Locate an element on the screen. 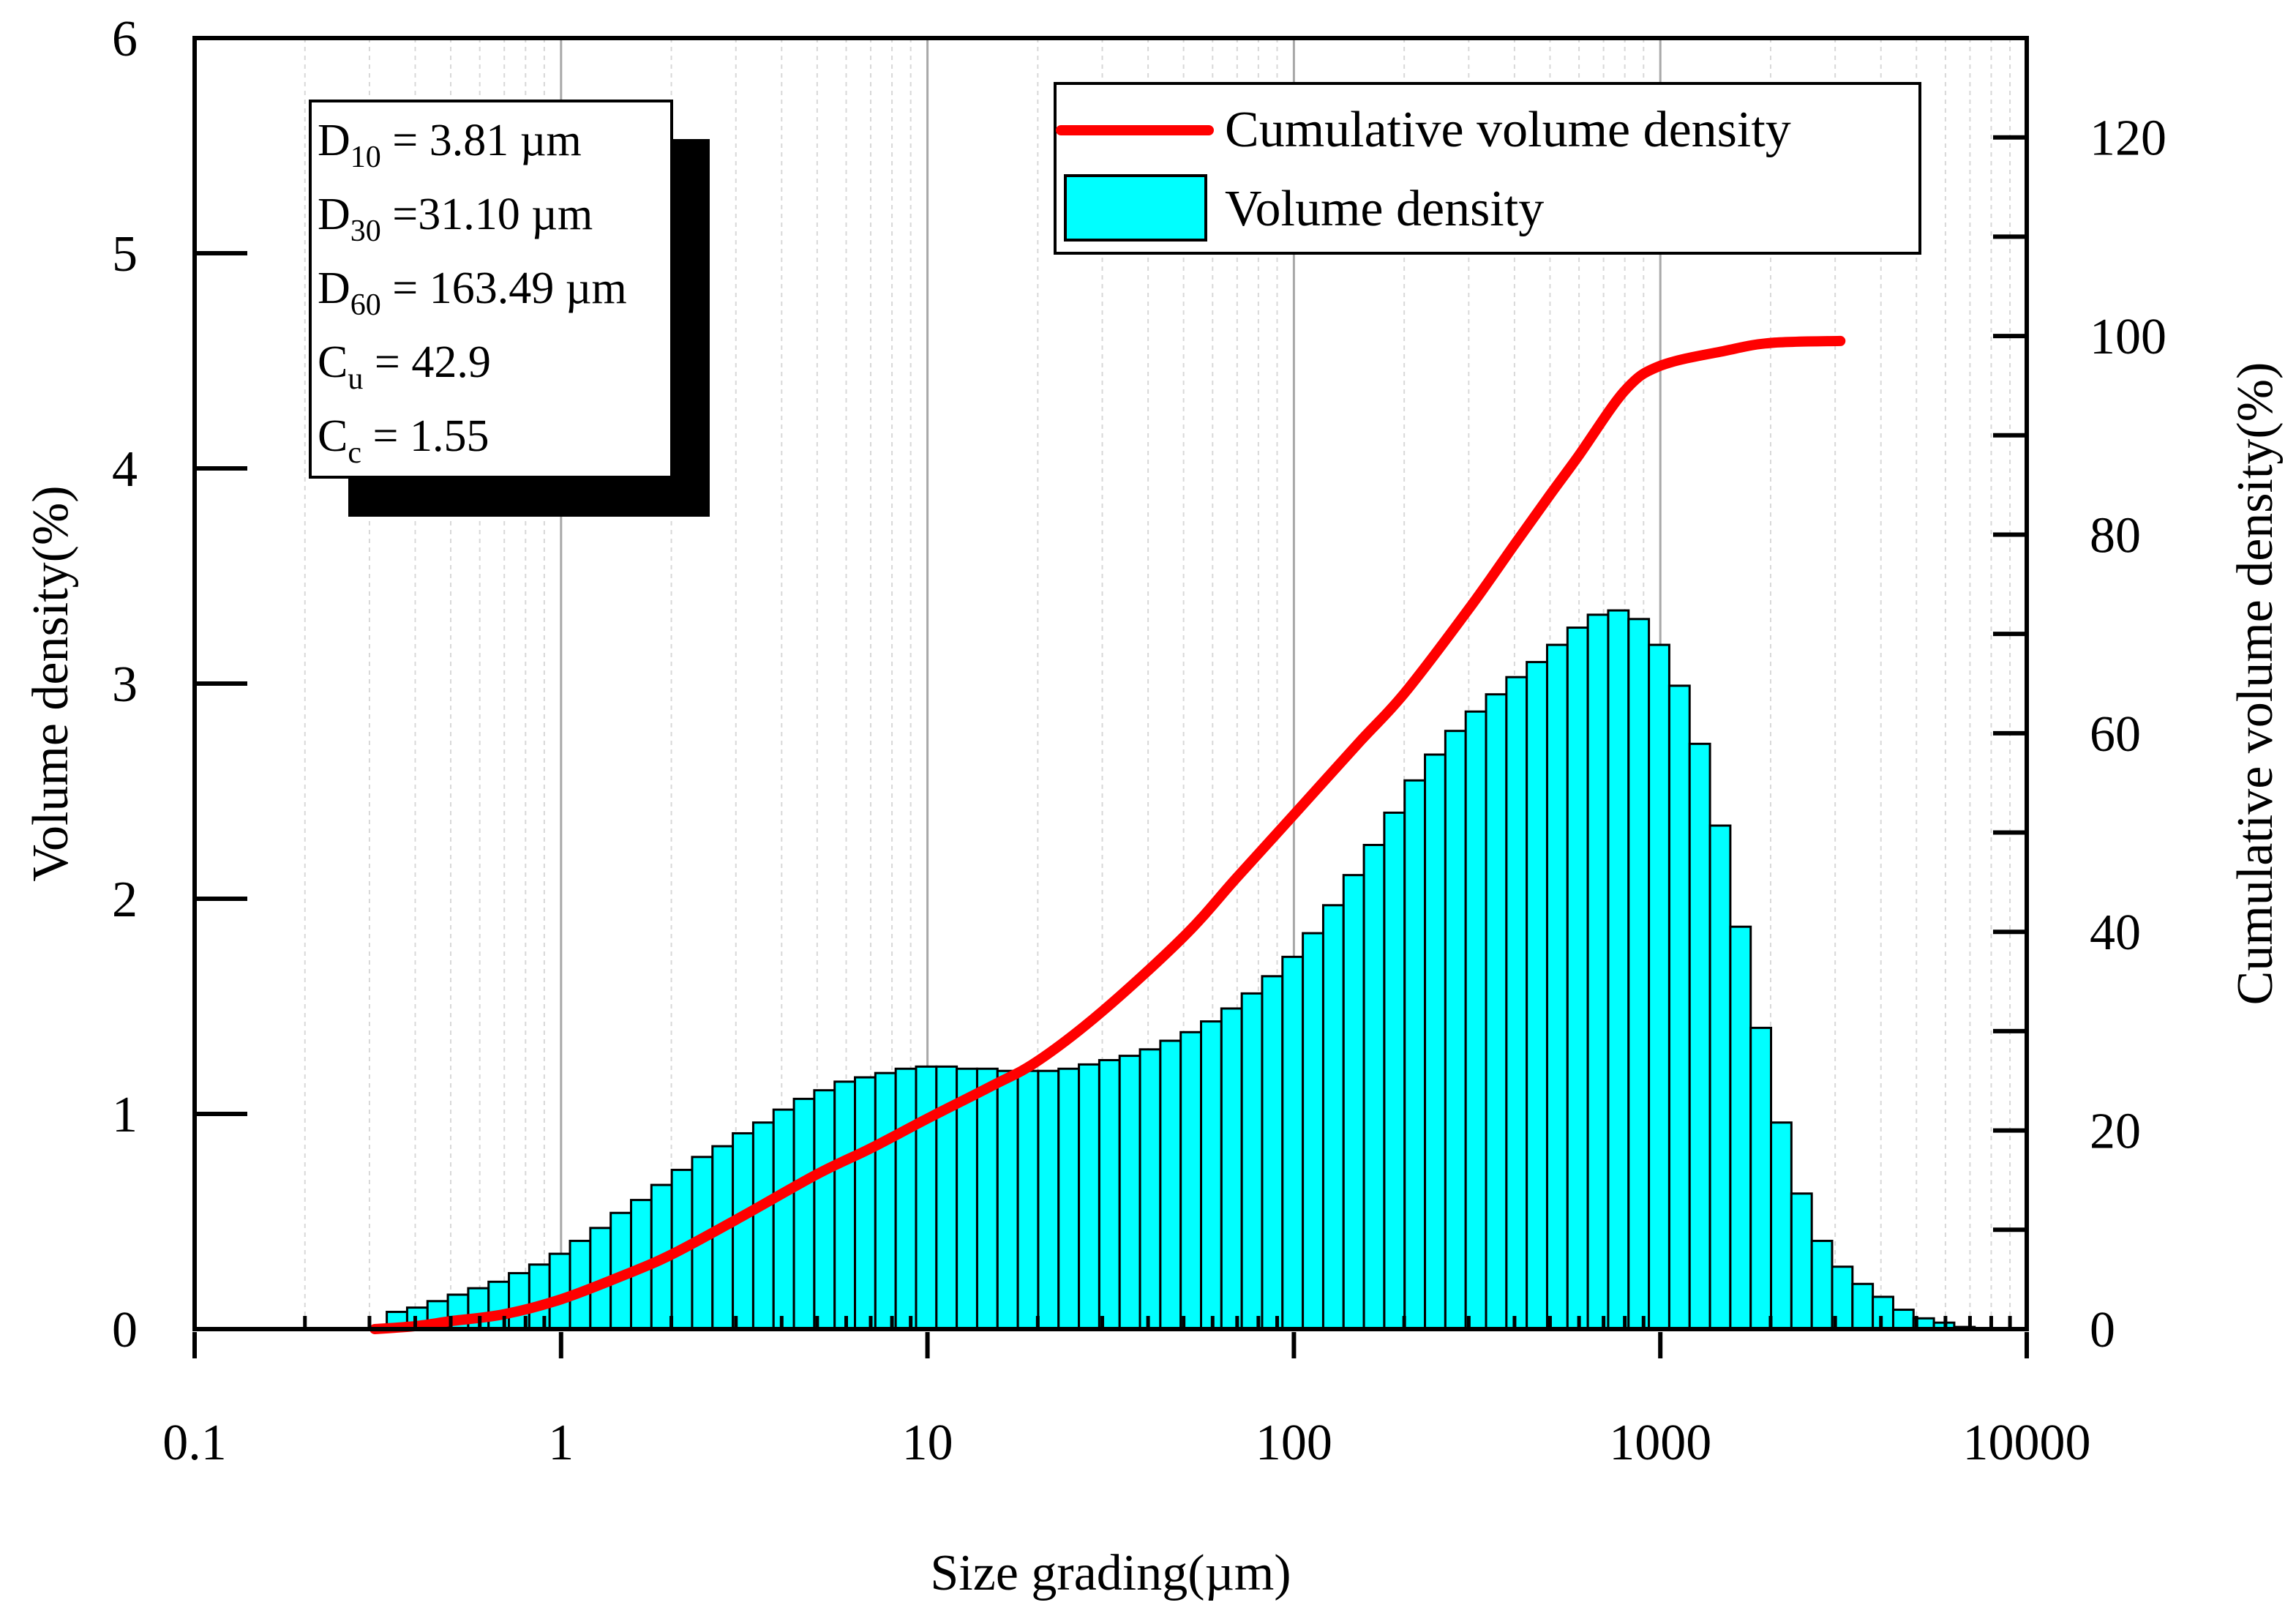 The width and height of the screenshot is (2296, 1616). annotation-line: D10 = 3.81 µm is located at coordinates (450, 145).